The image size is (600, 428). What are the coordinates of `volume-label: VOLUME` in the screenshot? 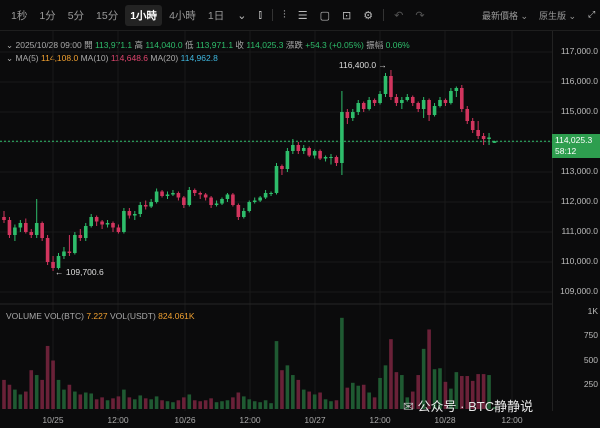 It's located at (24, 316).